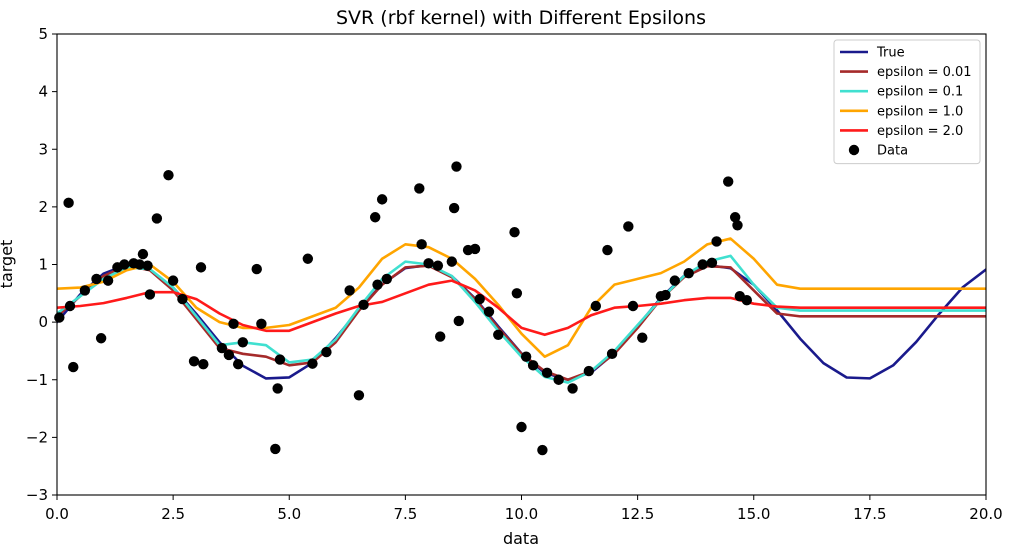 This screenshot has height=552, width=1017. I want to click on legend-swatch-data, so click(854, 150).